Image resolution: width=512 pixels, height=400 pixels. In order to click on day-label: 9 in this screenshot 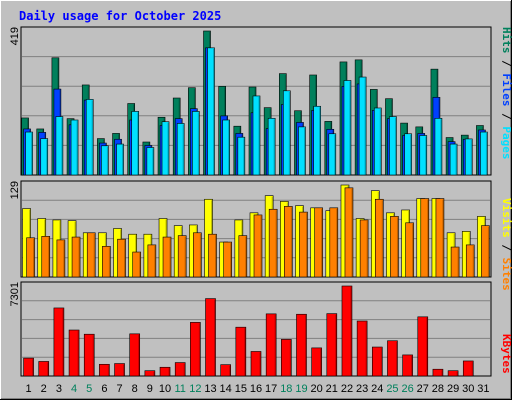, I will do `click(150, 389)`.